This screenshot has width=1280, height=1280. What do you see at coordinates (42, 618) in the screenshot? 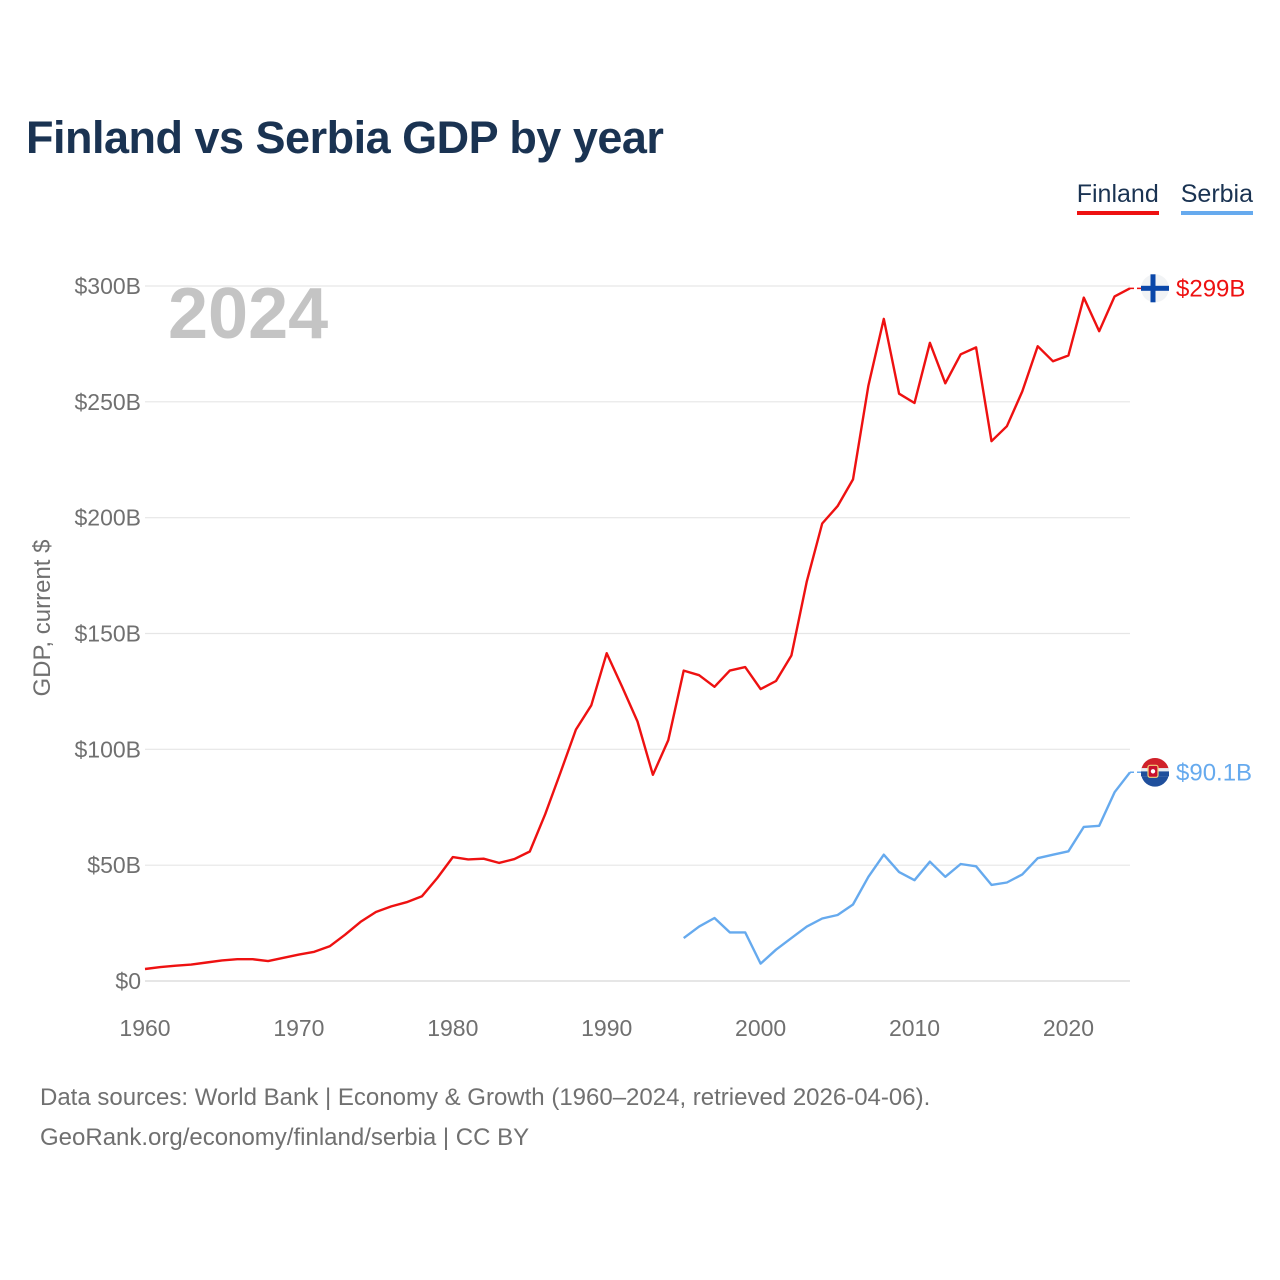
I see `y-axis-title: GDP, current $` at bounding box center [42, 618].